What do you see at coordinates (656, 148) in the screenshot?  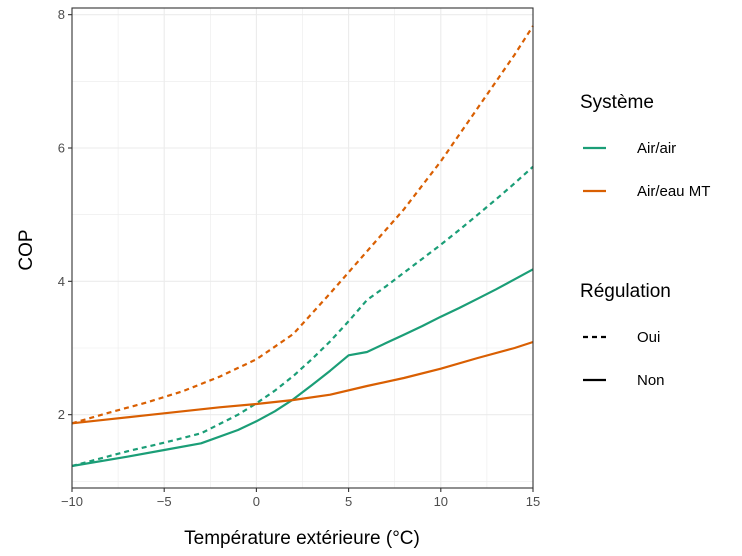 I see `legend-label: Air/air` at bounding box center [656, 148].